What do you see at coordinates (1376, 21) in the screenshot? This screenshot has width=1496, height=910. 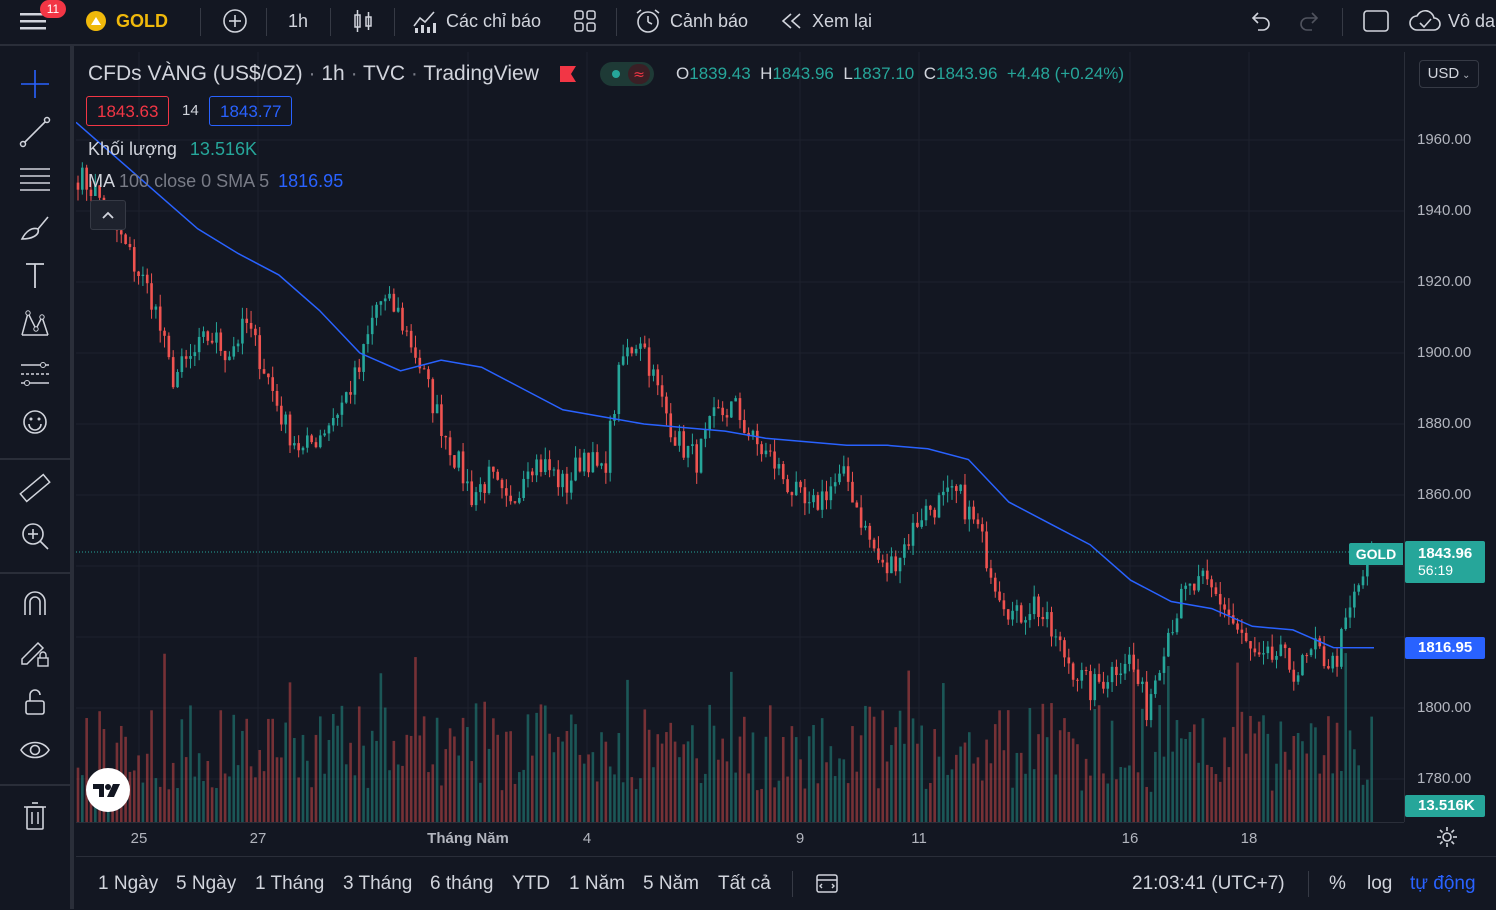 I see `fullscreen-button` at bounding box center [1376, 21].